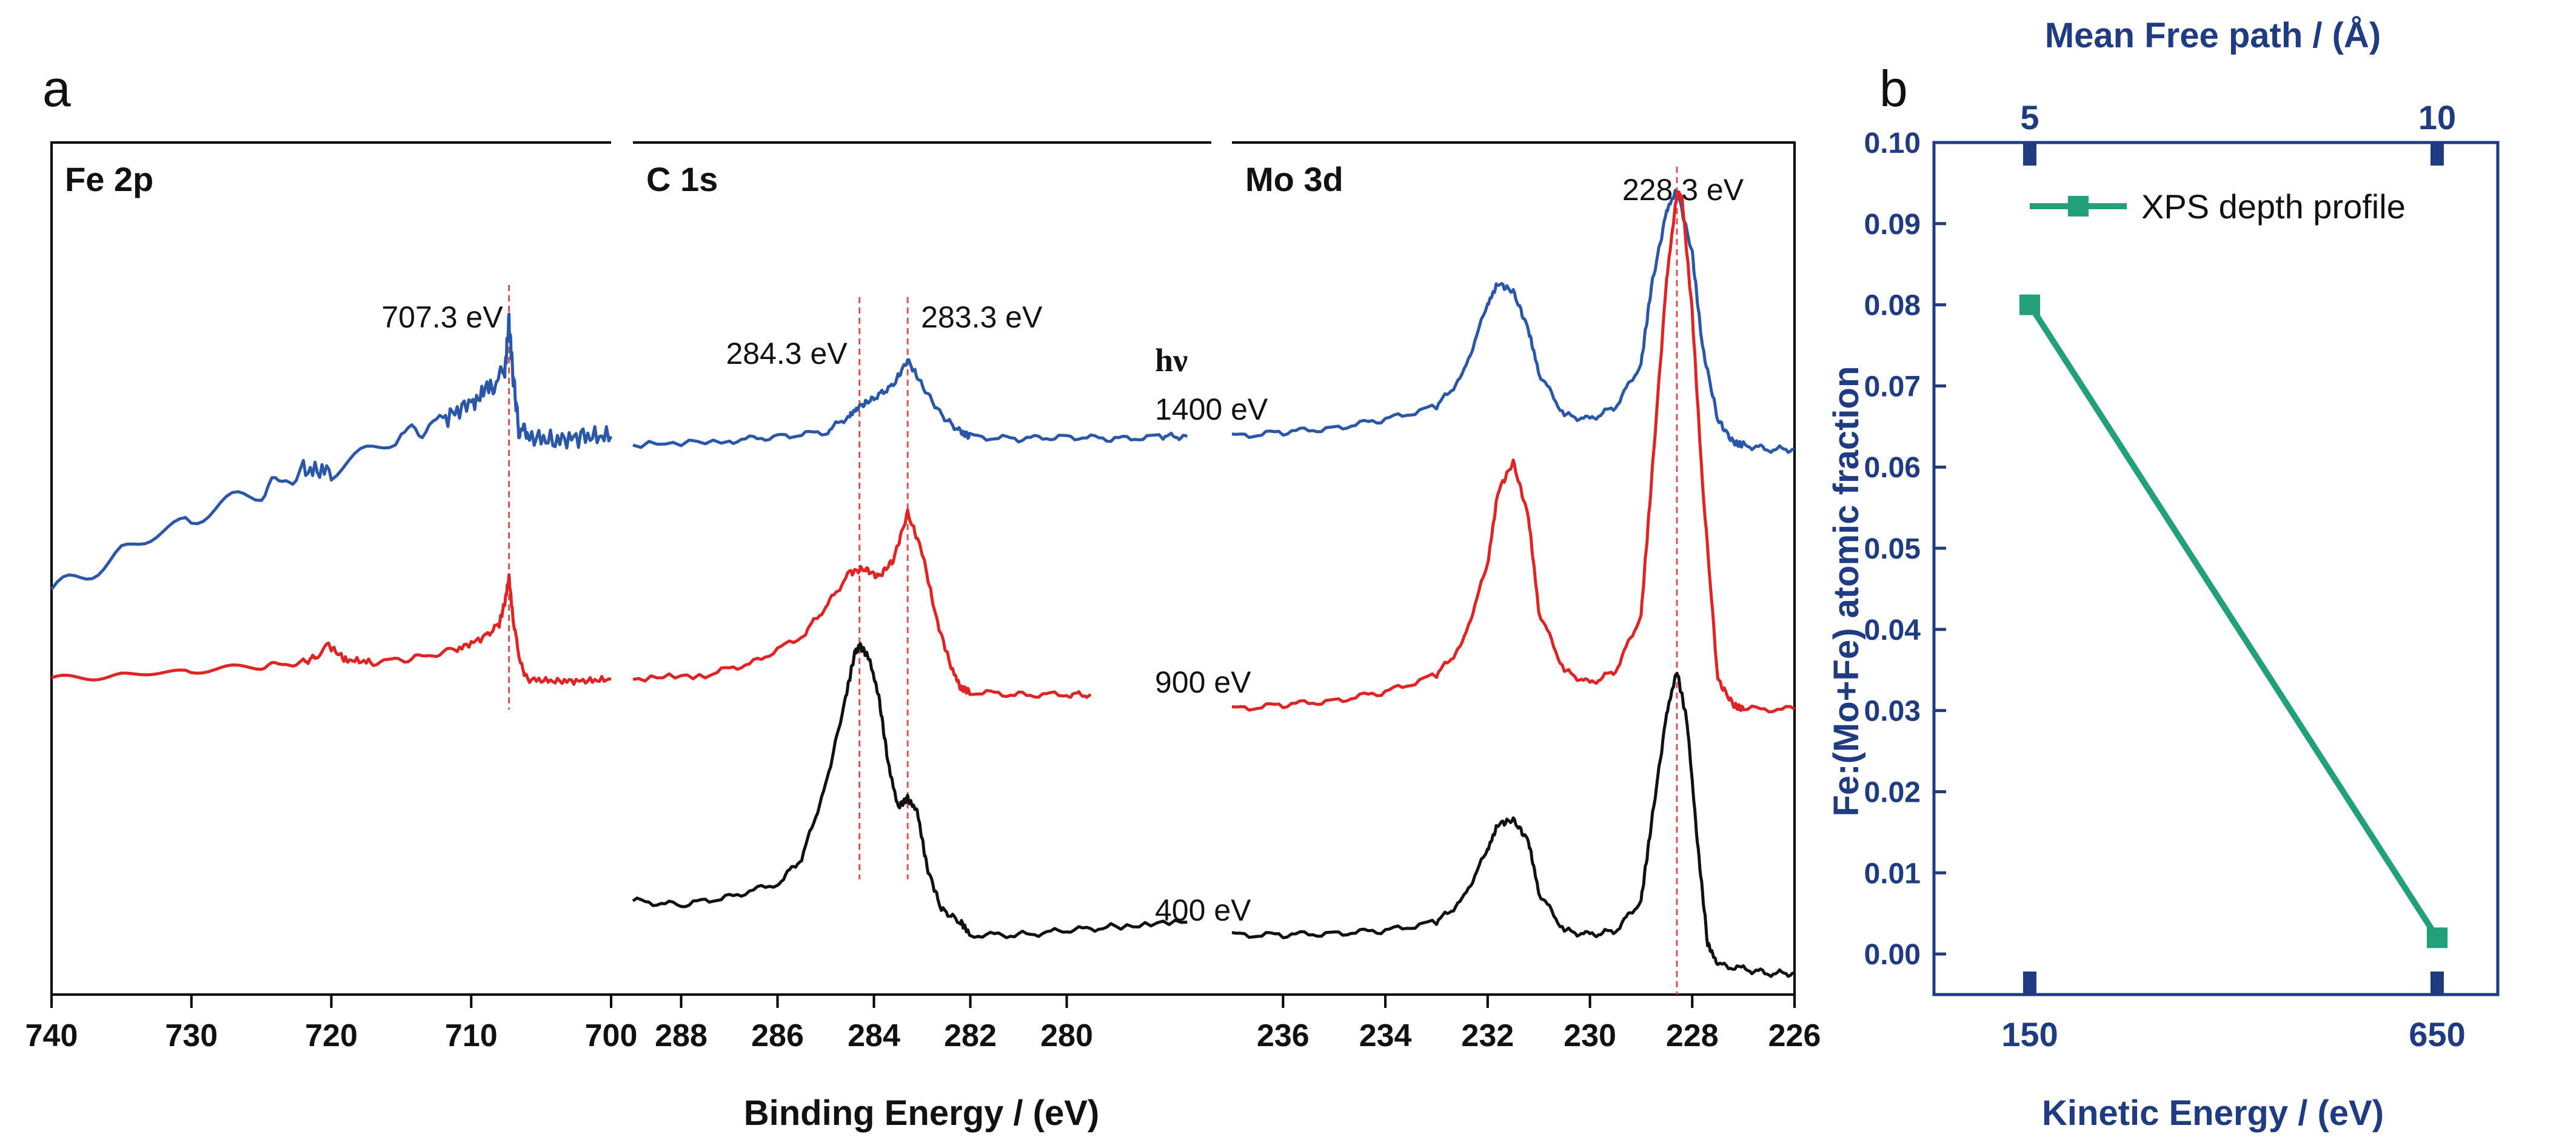  What do you see at coordinates (2029, 117) in the screenshot?
I see `top-tick-label-5: 5` at bounding box center [2029, 117].